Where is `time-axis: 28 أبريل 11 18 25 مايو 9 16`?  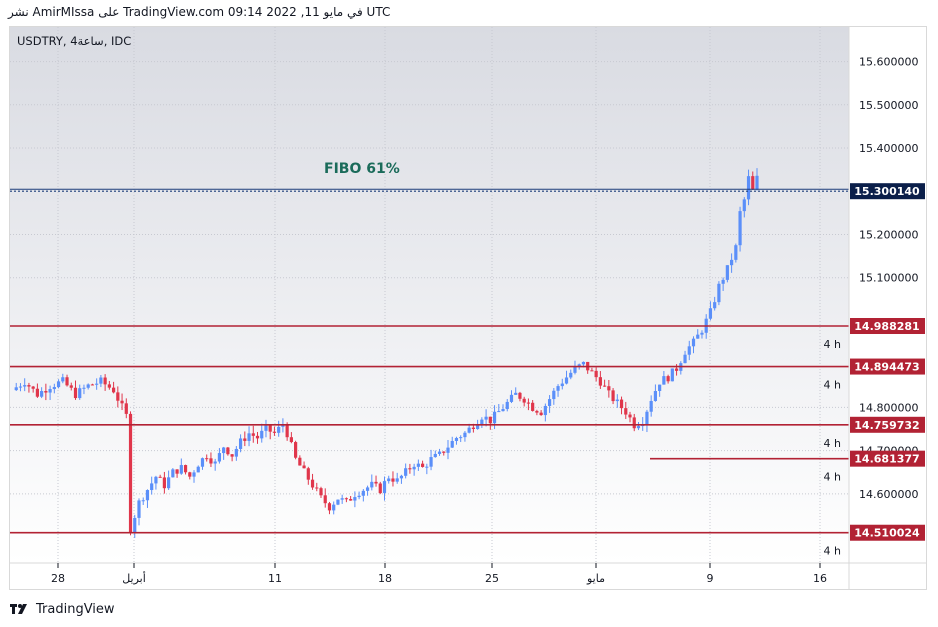 time-axis: 28 أبريل 11 18 25 مايو 9 16 is located at coordinates (439, 574).